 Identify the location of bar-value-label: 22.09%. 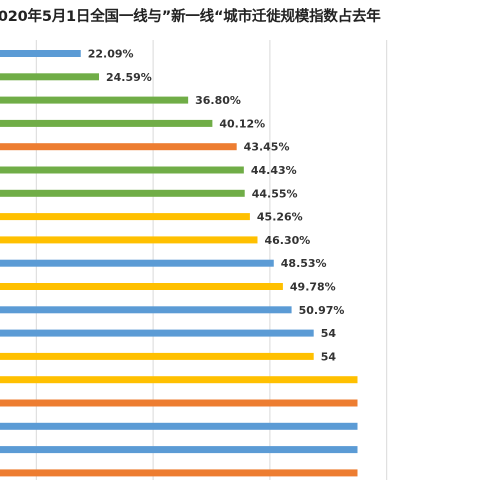
(111, 54).